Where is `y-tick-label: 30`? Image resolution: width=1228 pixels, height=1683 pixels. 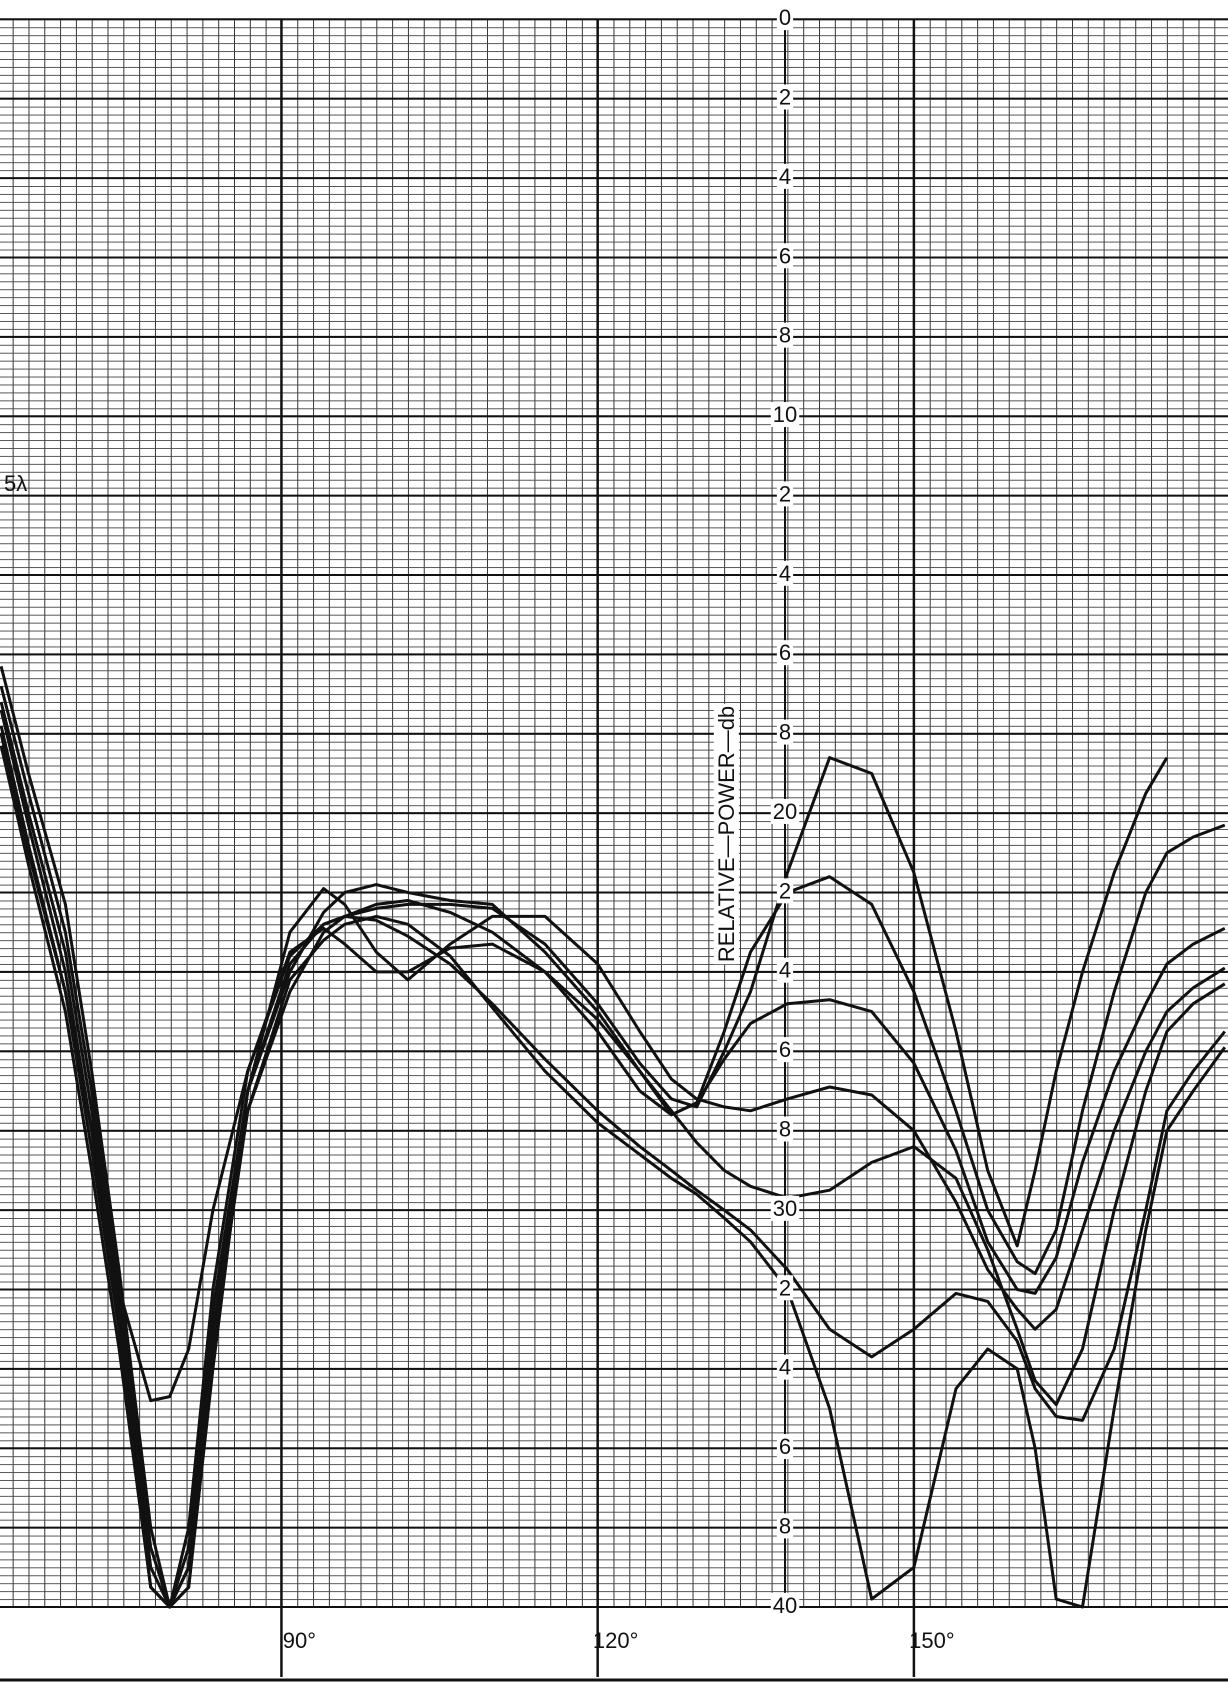
y-tick-label: 30 is located at coordinates (785, 1208).